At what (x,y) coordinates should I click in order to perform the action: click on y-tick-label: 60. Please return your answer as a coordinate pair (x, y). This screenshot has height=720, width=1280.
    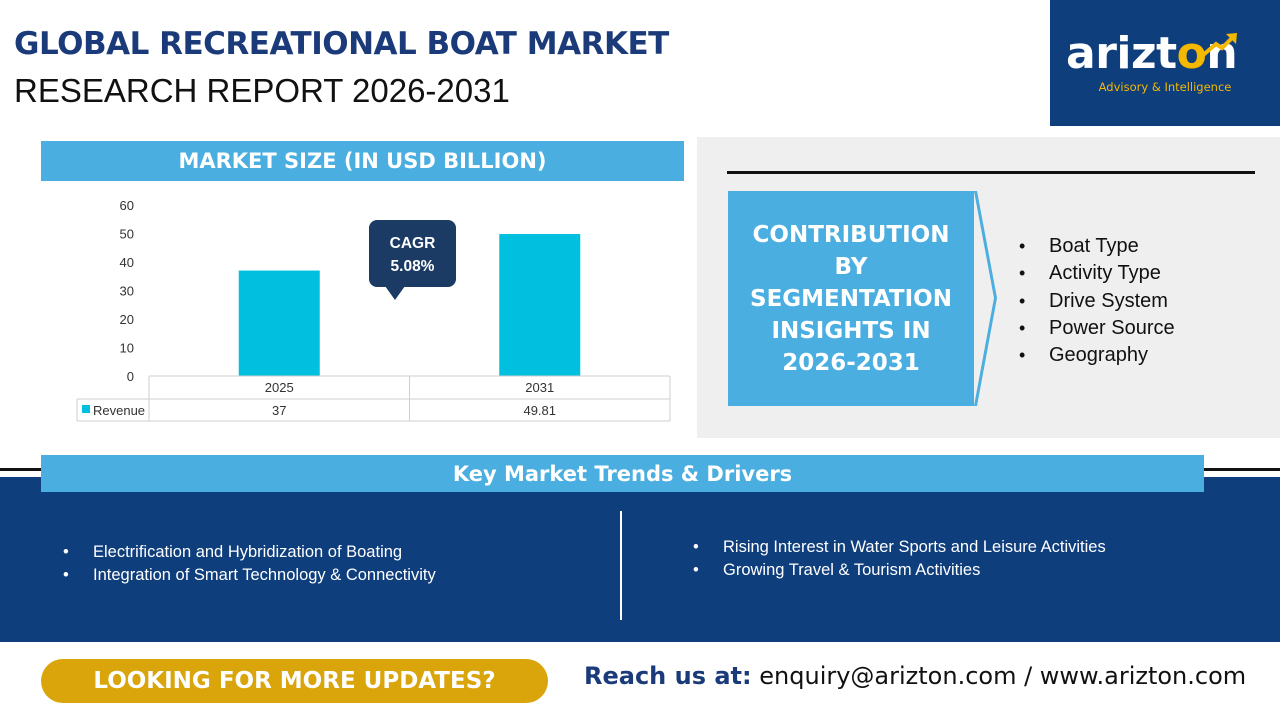
    Looking at the image, I should click on (127, 205).